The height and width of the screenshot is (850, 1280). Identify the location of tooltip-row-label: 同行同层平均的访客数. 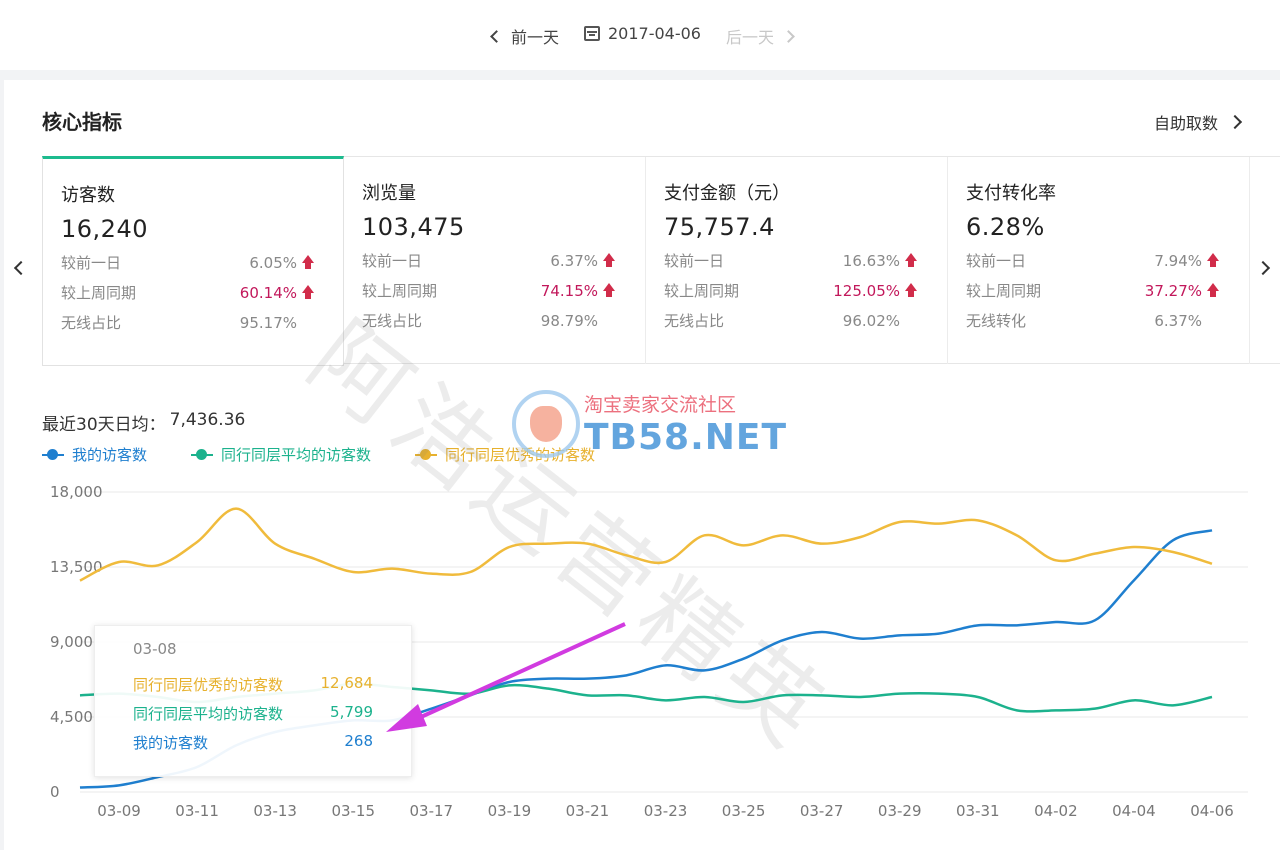
(208, 714).